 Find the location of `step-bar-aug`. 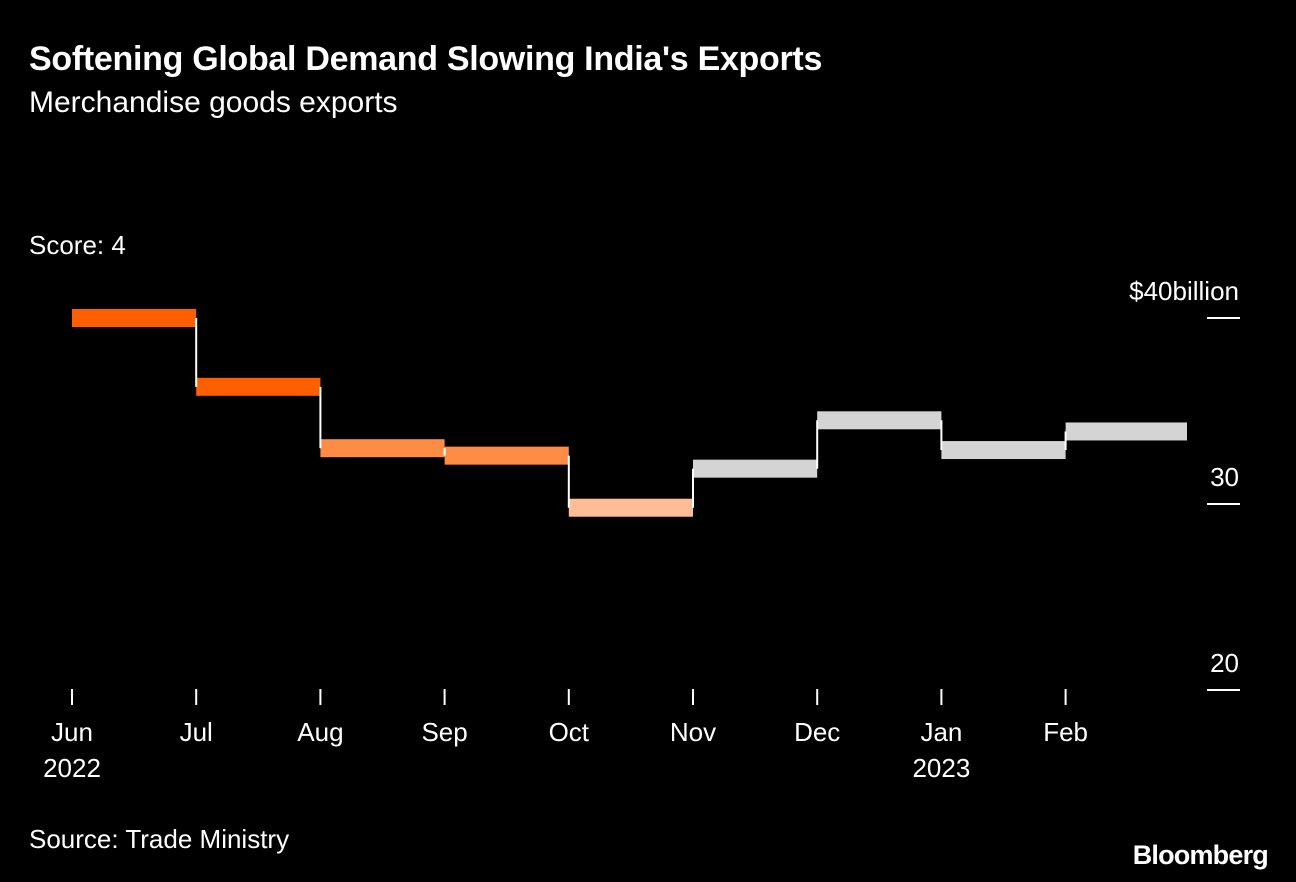

step-bar-aug is located at coordinates (382, 448).